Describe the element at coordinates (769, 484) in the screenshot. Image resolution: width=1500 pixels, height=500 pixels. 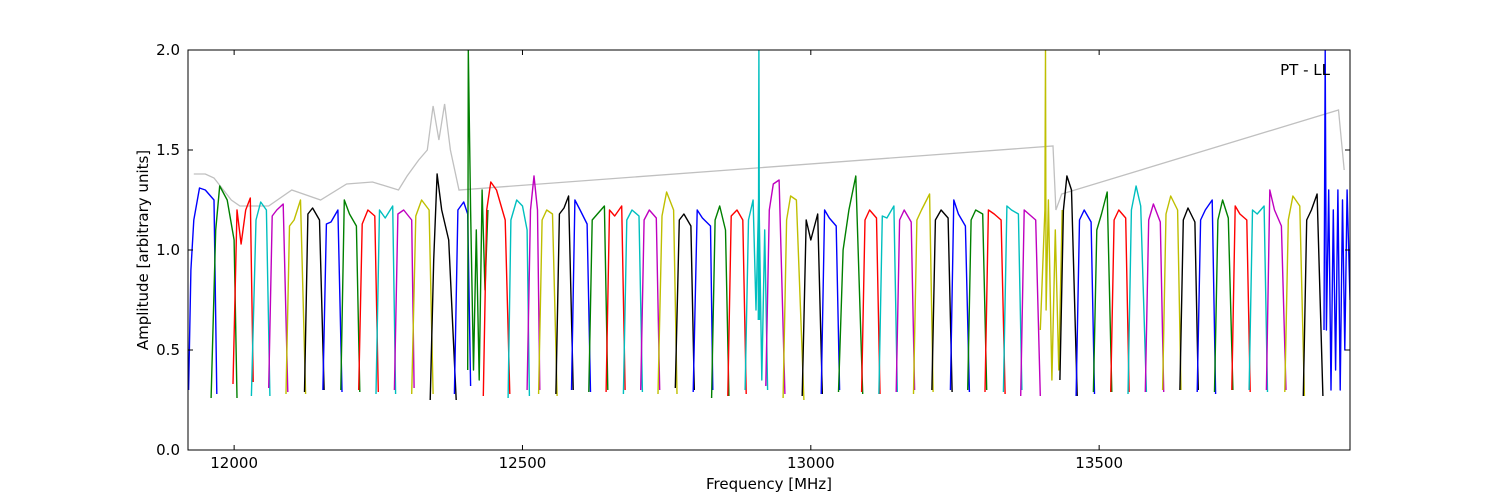
I see `x-axis-label: Frequency [MHz]` at that location.